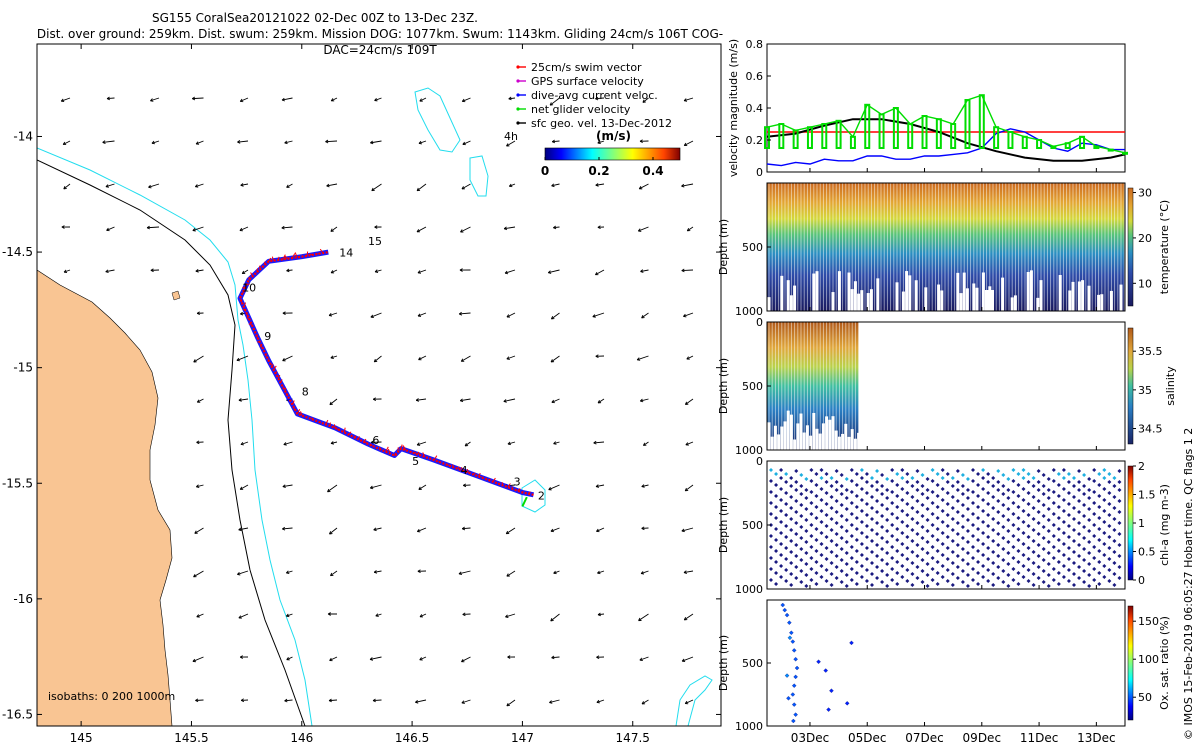 This screenshot has height=750, width=1200. I want to click on velocity-lines, so click(946, 130).